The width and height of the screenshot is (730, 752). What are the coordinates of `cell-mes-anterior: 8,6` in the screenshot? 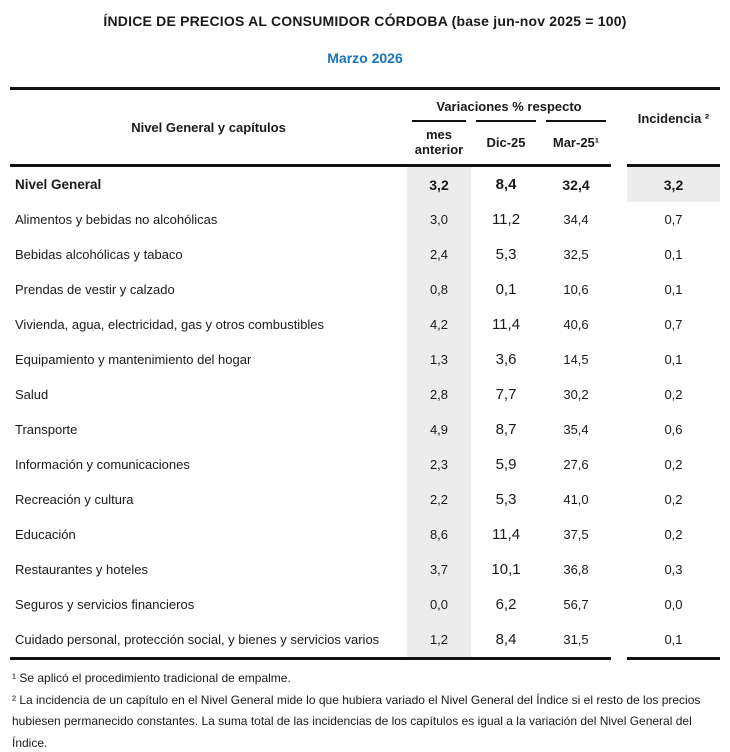 It's located at (439, 534).